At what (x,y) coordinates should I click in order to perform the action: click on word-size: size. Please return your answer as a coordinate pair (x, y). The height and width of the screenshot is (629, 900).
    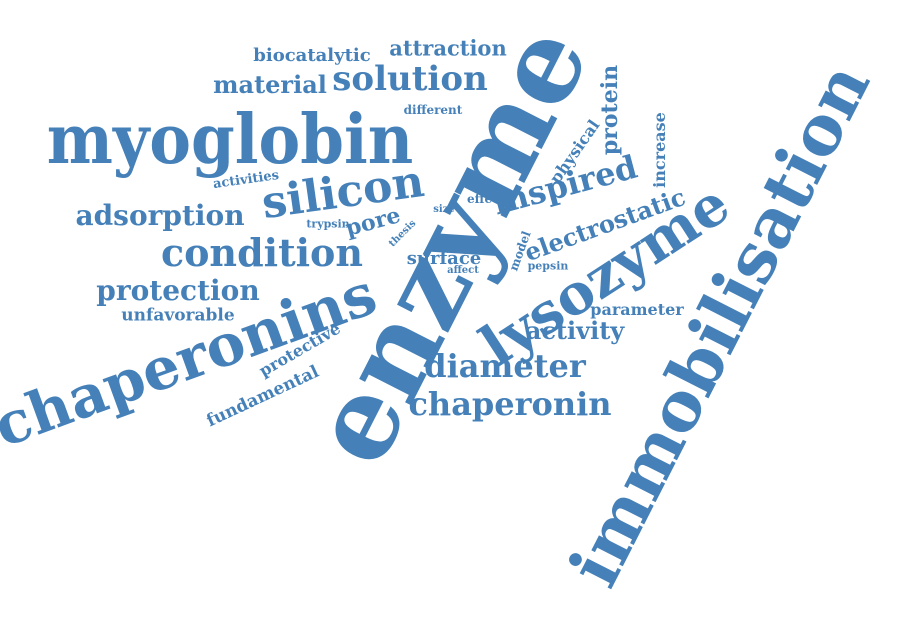
    Looking at the image, I should click on (444, 209).